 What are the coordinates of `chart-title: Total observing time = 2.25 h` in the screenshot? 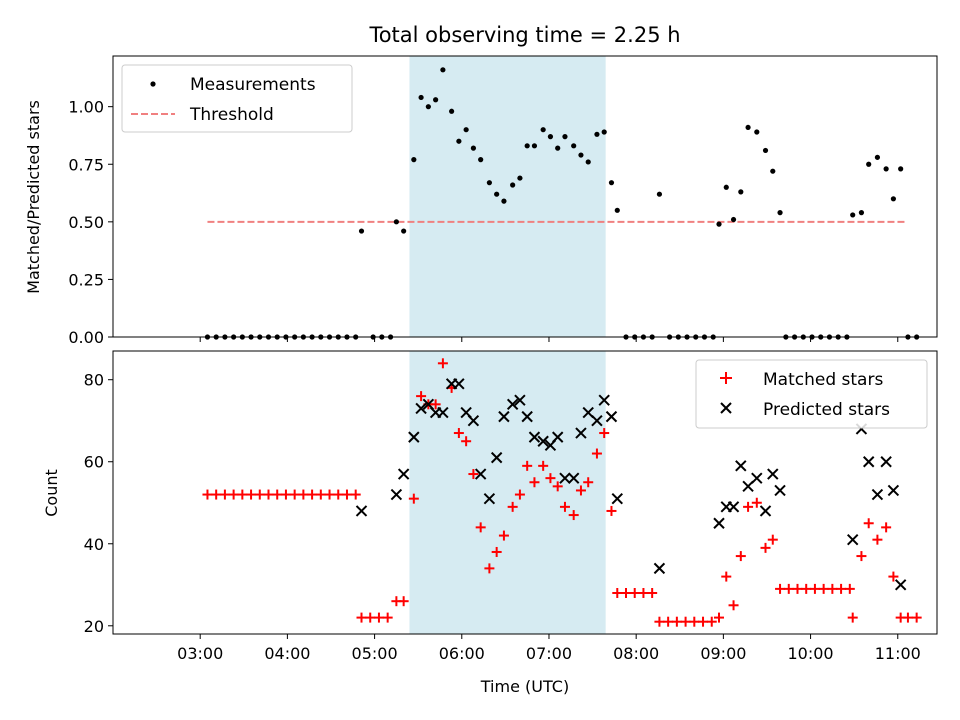 It's located at (524, 35).